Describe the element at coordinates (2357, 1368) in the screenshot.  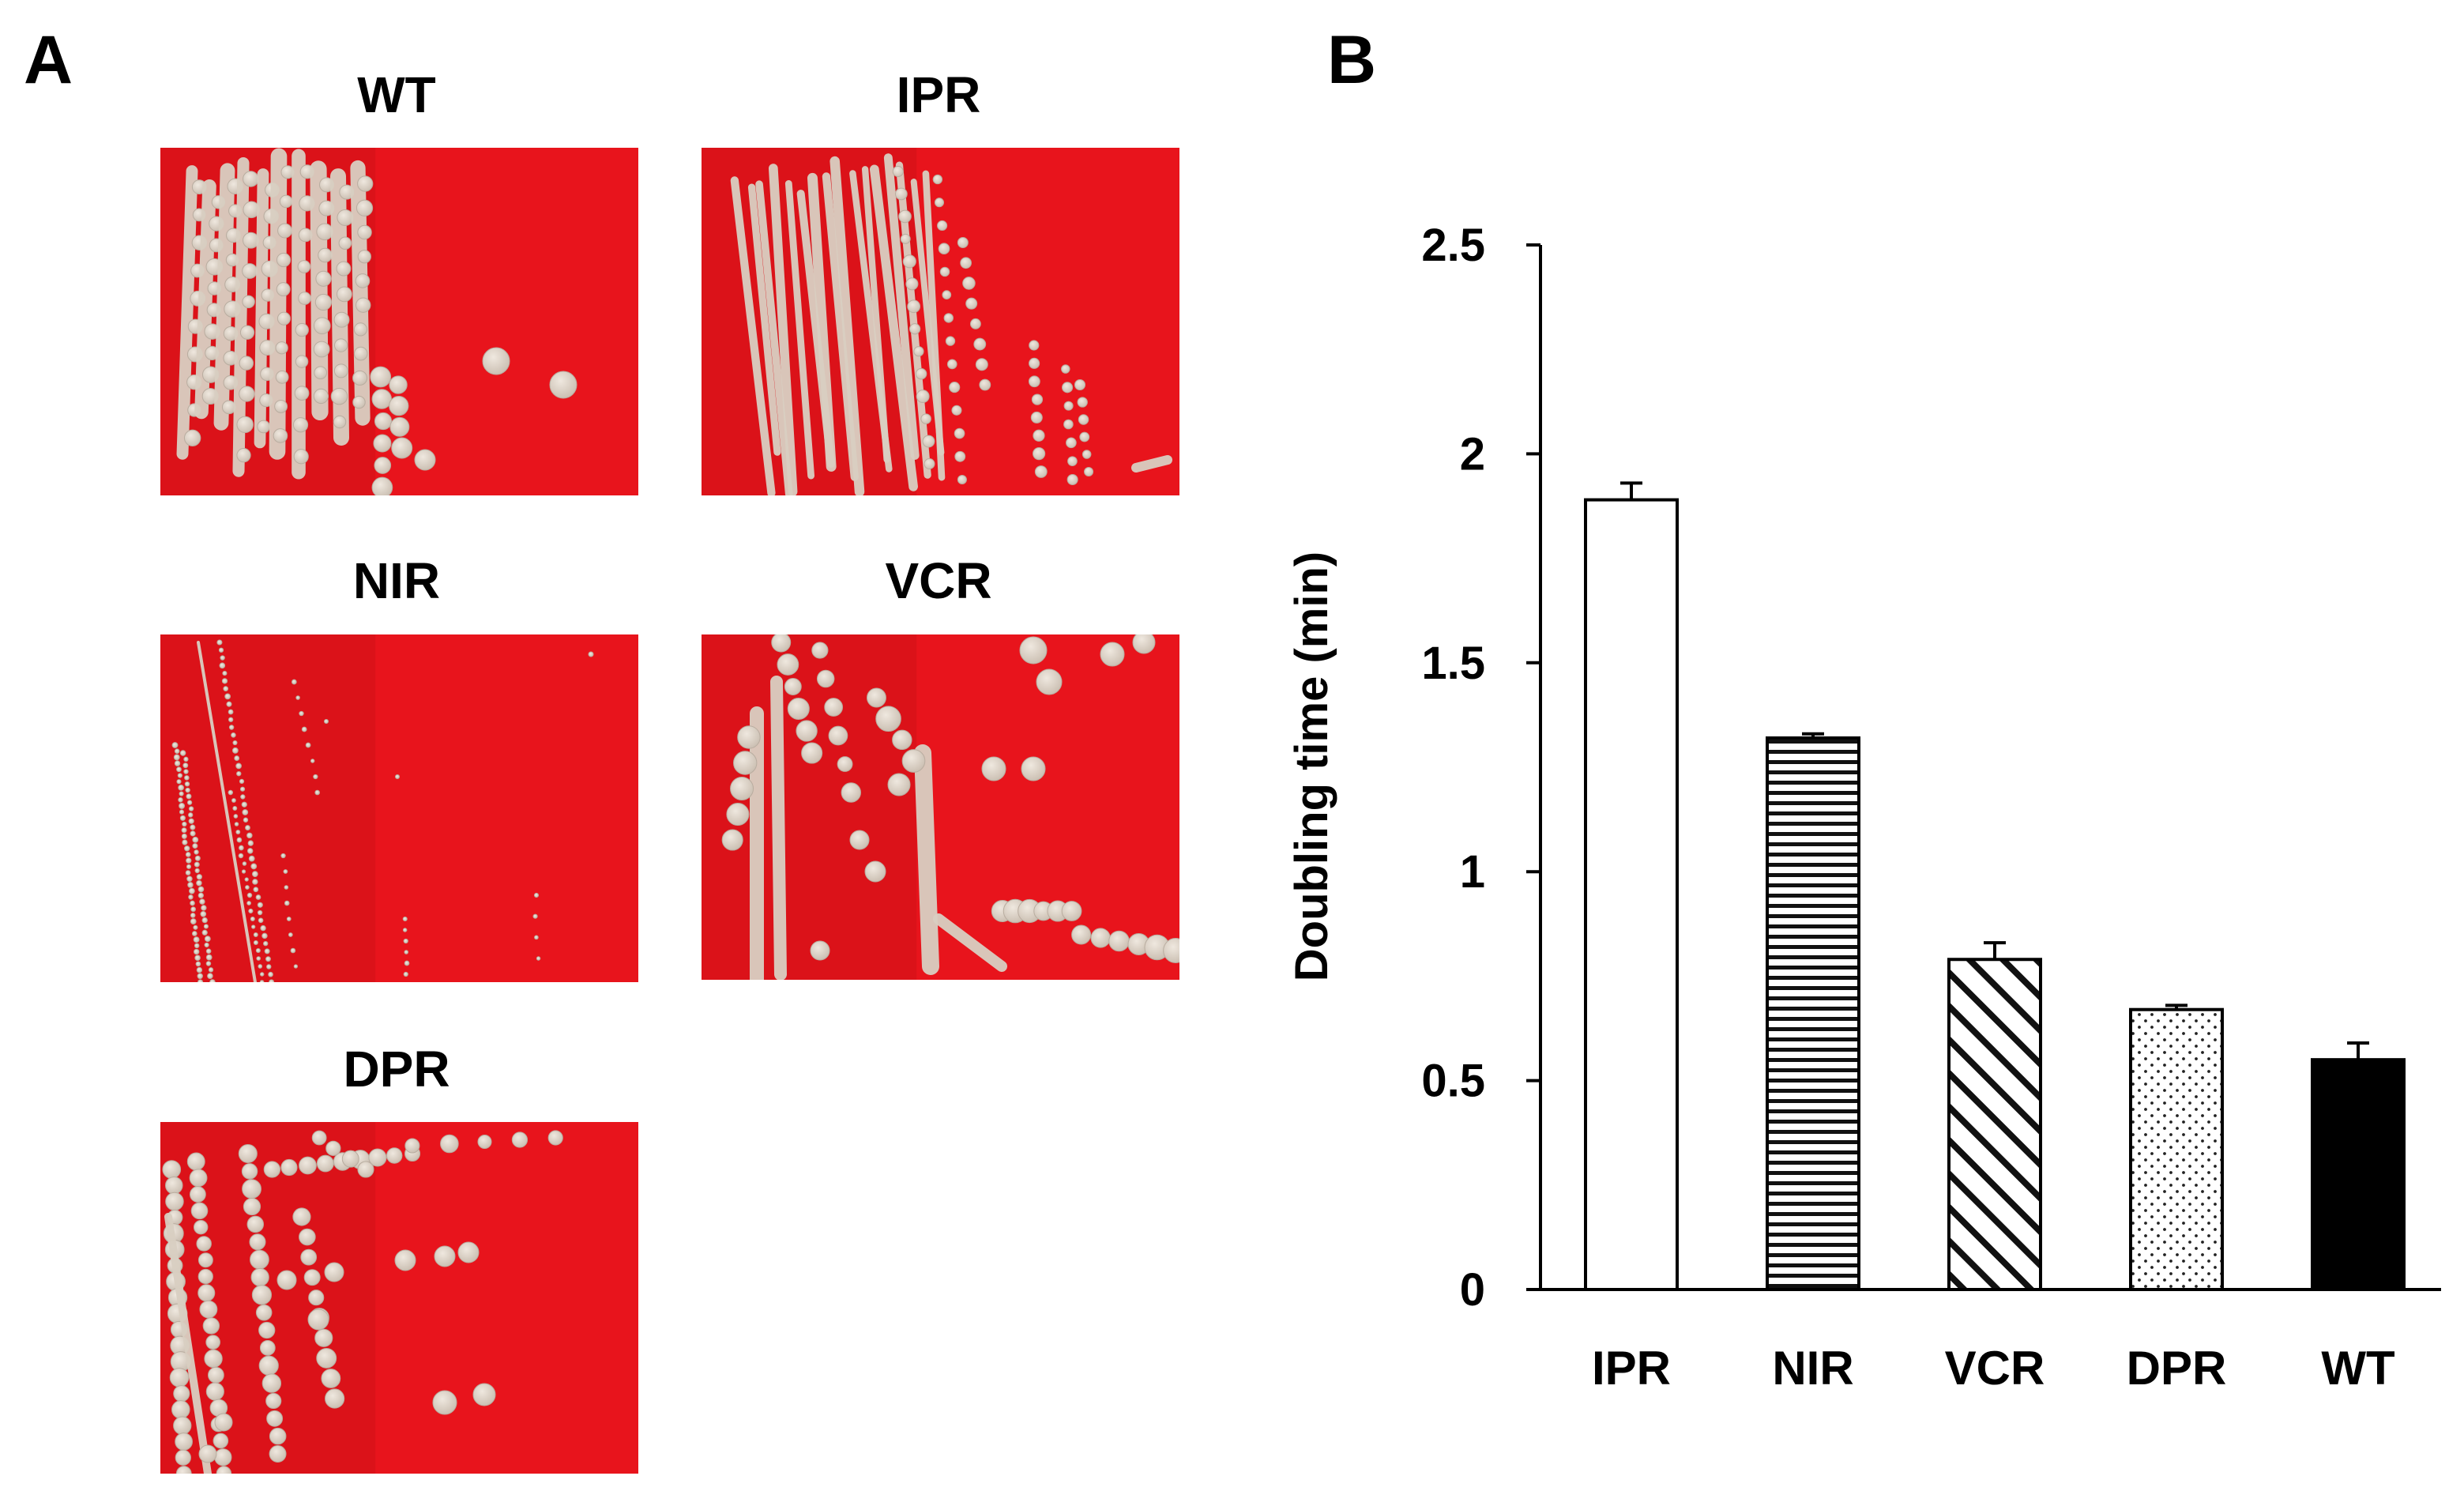
I see `x-category-label: WT` at that location.